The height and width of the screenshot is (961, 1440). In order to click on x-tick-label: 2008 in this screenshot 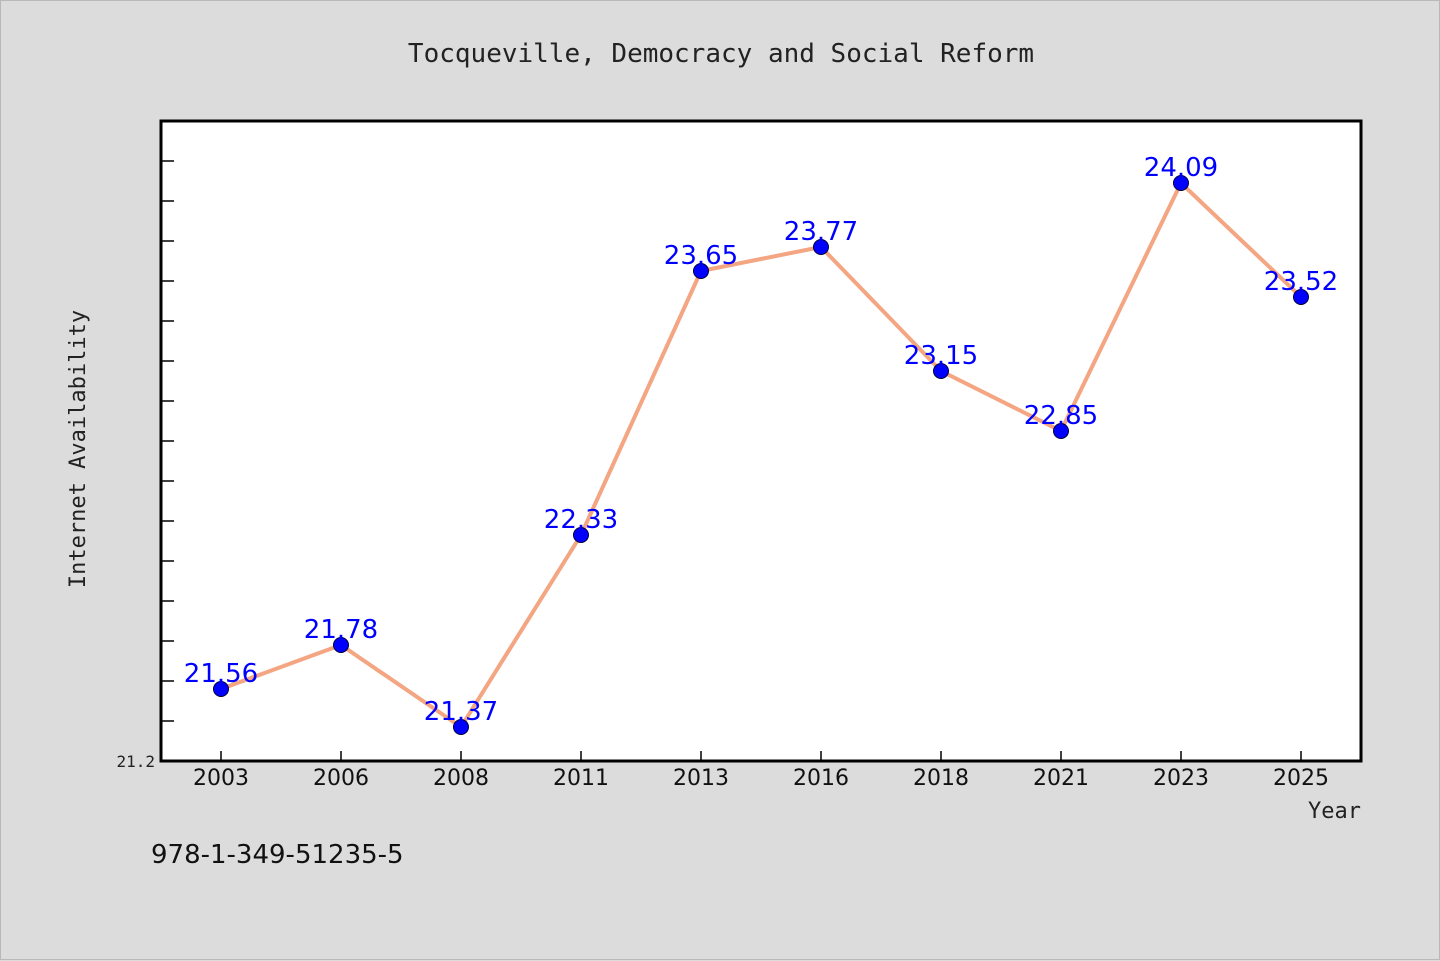, I will do `click(461, 778)`.